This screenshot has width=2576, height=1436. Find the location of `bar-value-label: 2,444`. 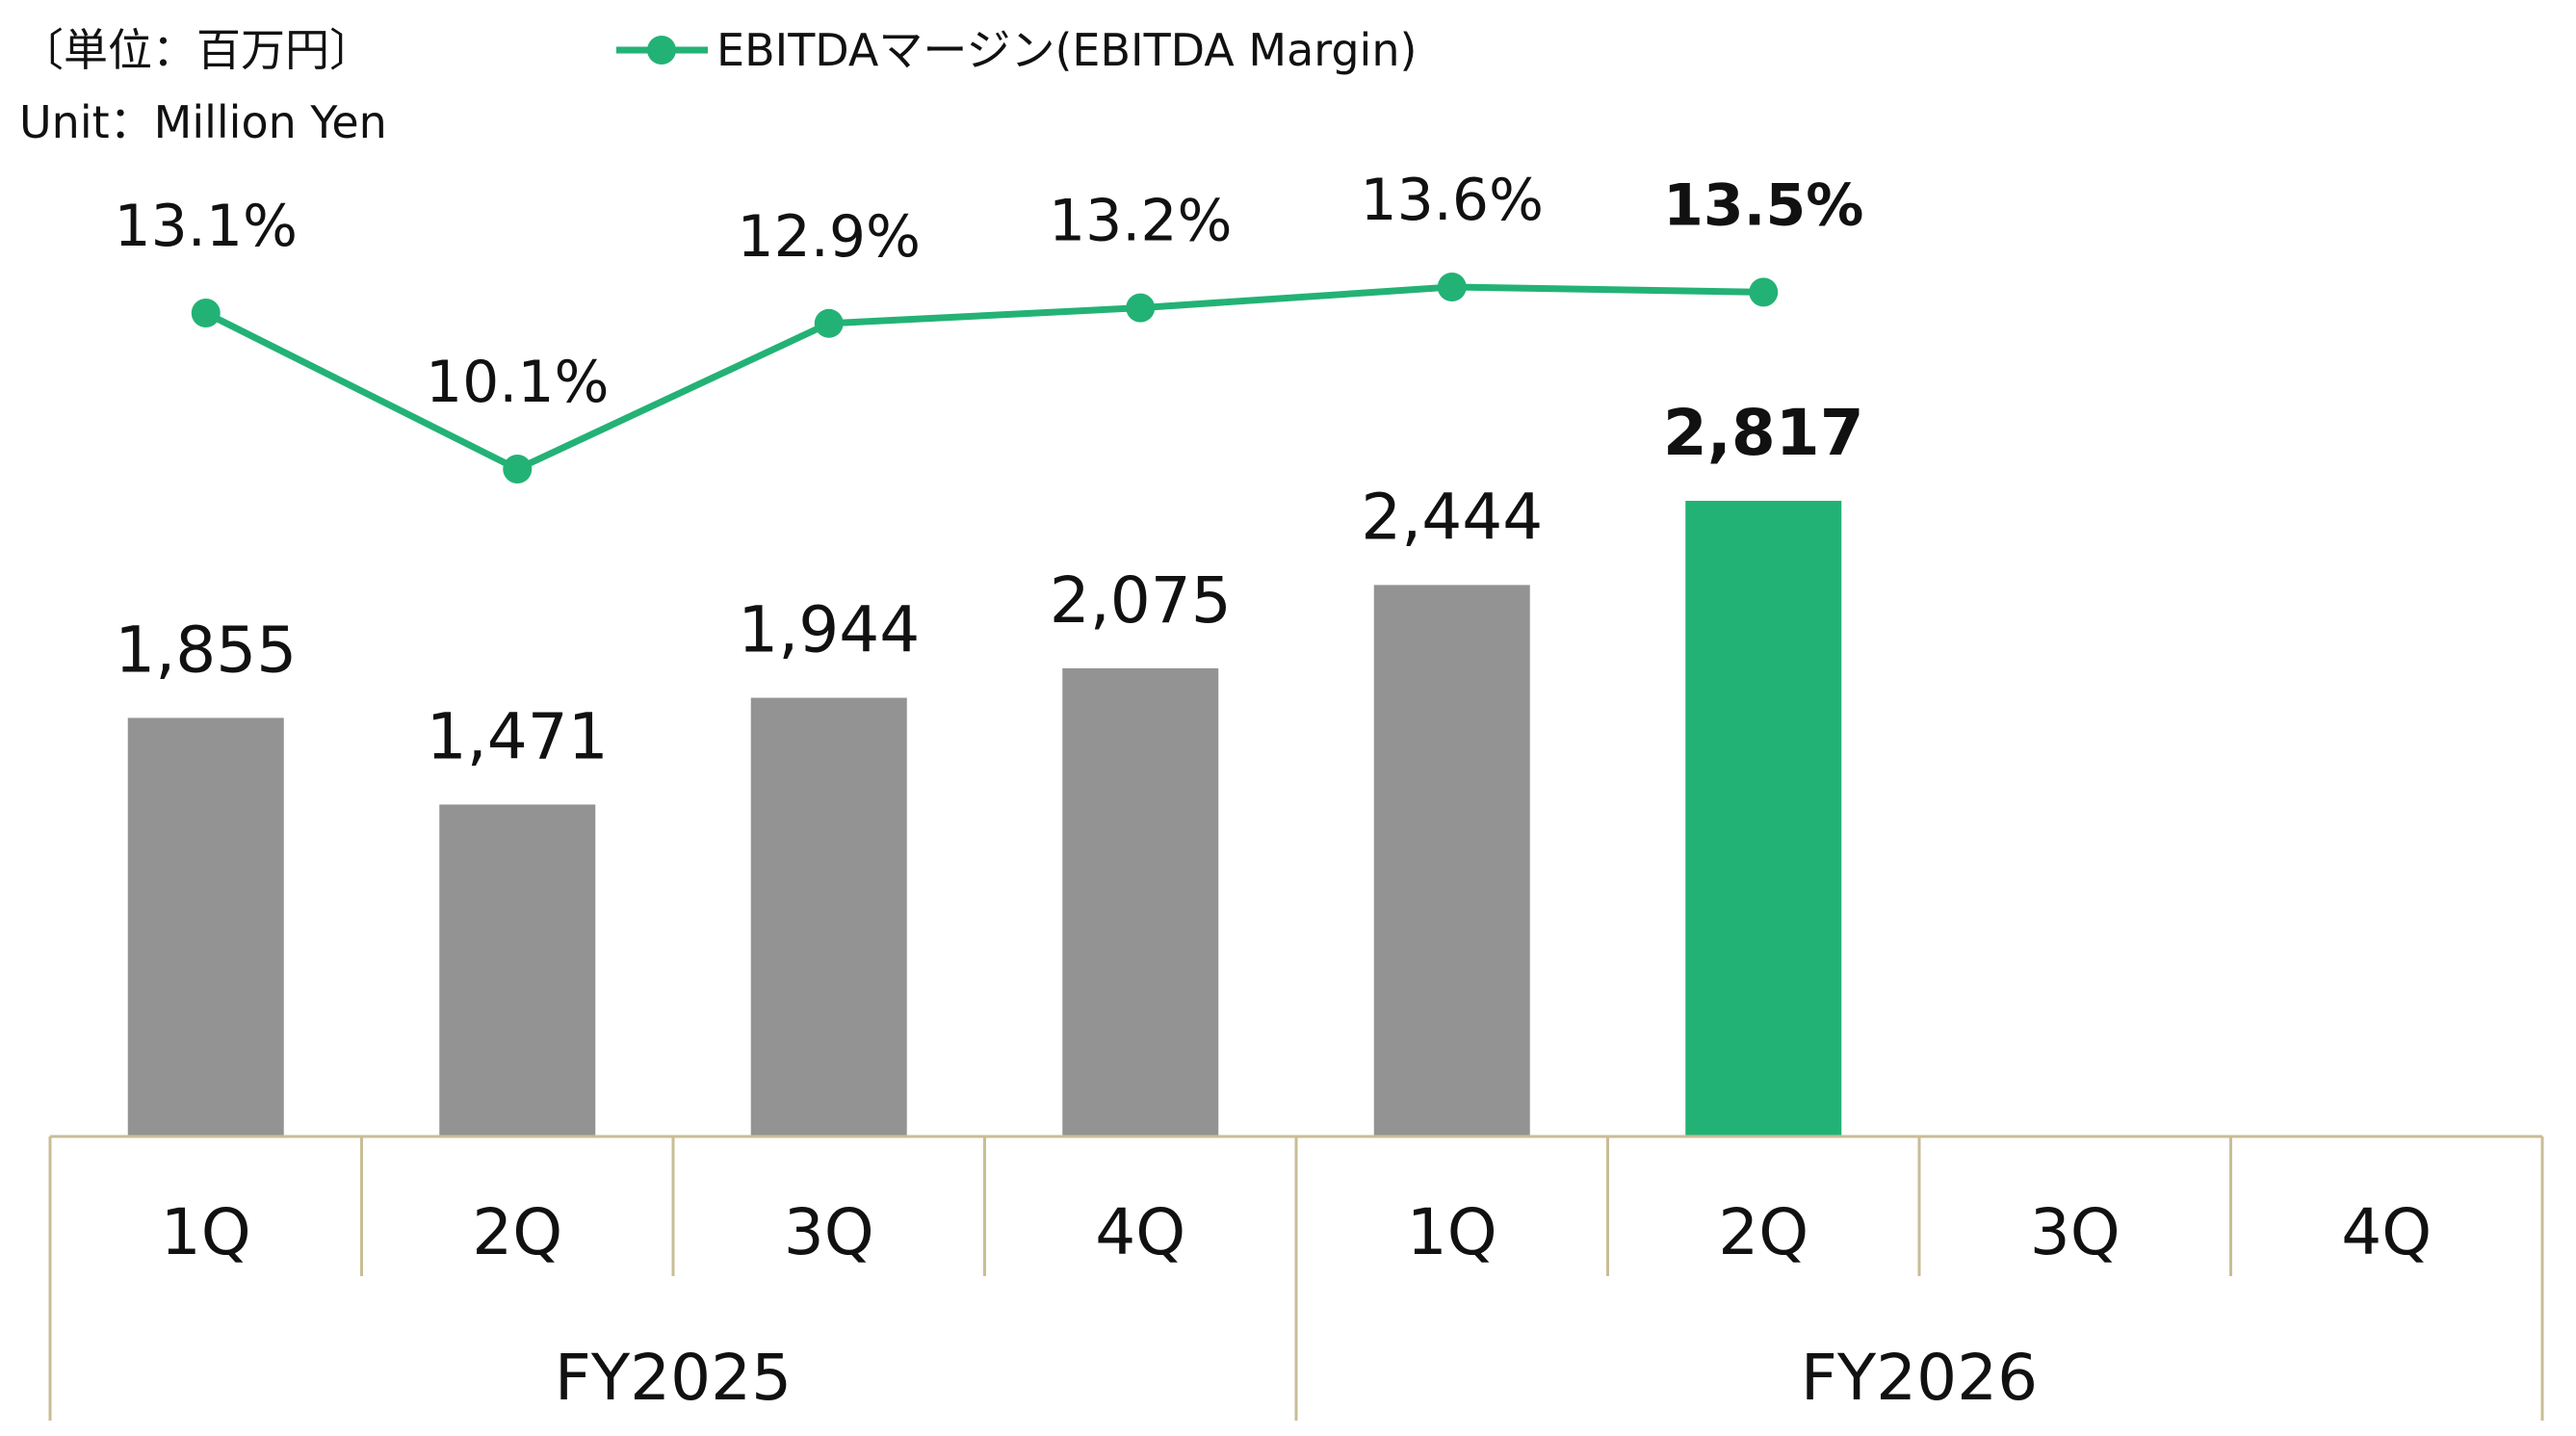

bar-value-label: 2,444 is located at coordinates (1452, 517).